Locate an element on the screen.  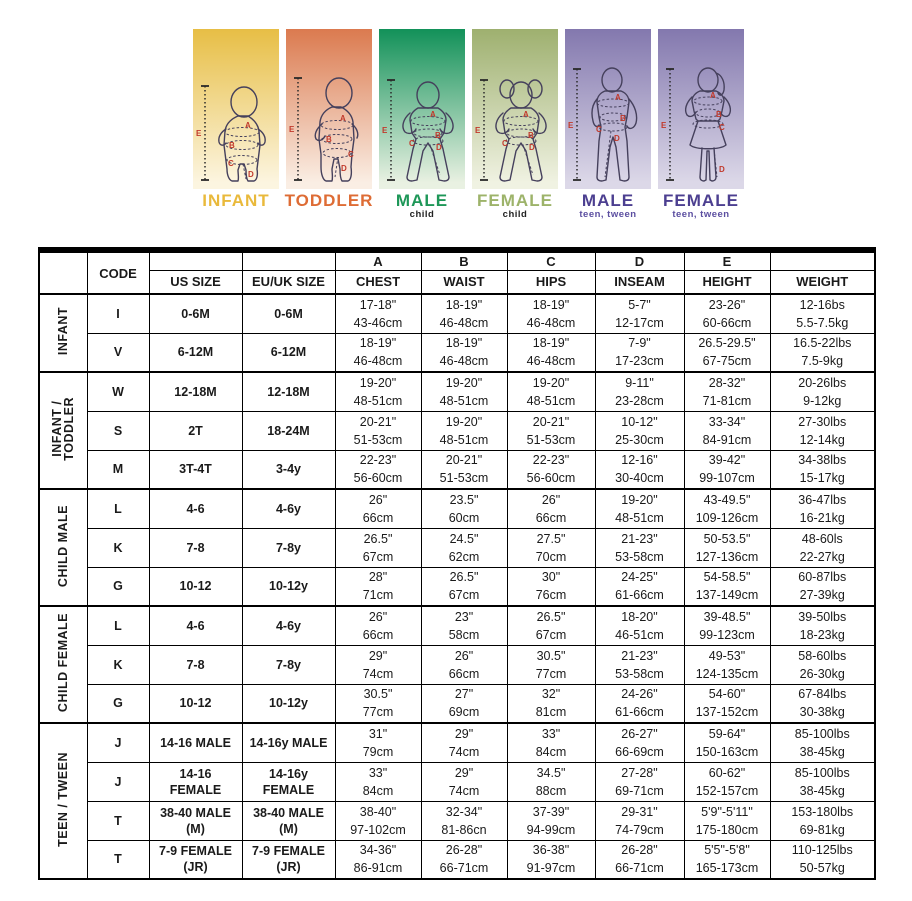
cell-text: 137-152cm is located at coordinates (727, 712).